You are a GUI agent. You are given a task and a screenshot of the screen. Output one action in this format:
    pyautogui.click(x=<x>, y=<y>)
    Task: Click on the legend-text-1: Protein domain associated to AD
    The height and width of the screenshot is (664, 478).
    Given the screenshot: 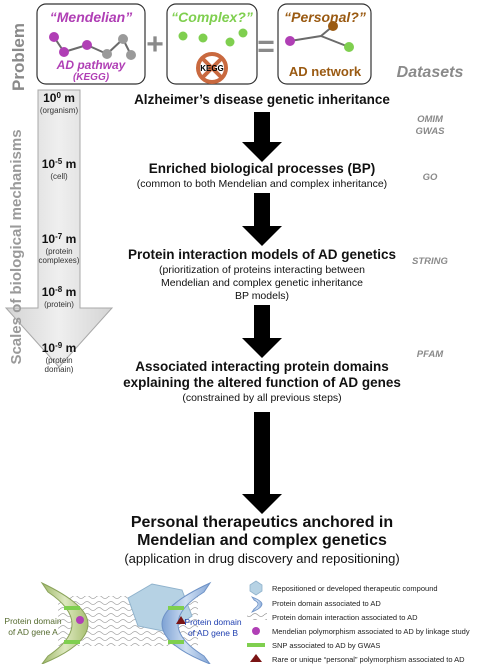 What is the action you would take?
    pyautogui.click(x=326, y=603)
    